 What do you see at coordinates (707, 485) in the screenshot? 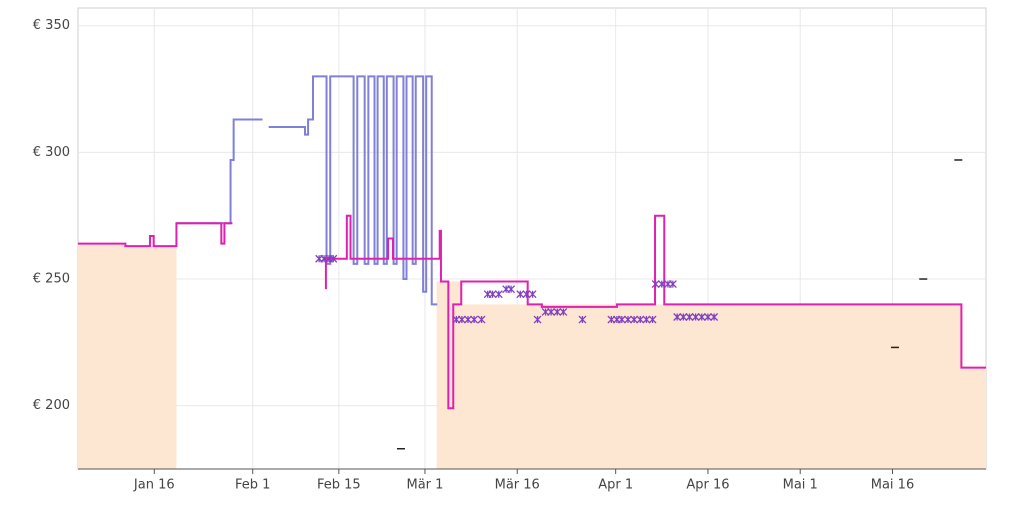
I see `x-tick-label: Apr 16` at bounding box center [707, 485].